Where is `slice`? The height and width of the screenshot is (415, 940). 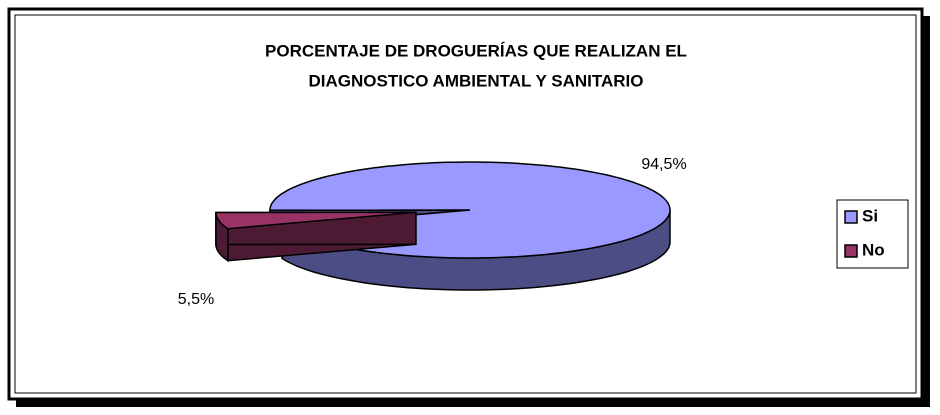 slice is located at coordinates (315, 220).